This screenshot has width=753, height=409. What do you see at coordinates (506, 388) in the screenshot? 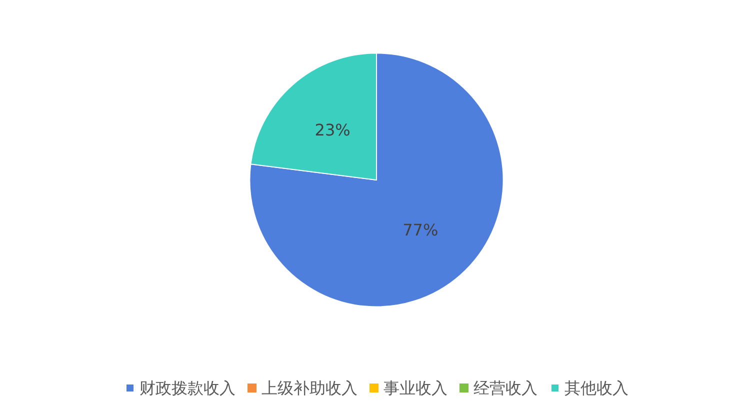
I see `legend-label: 经营收入` at bounding box center [506, 388].